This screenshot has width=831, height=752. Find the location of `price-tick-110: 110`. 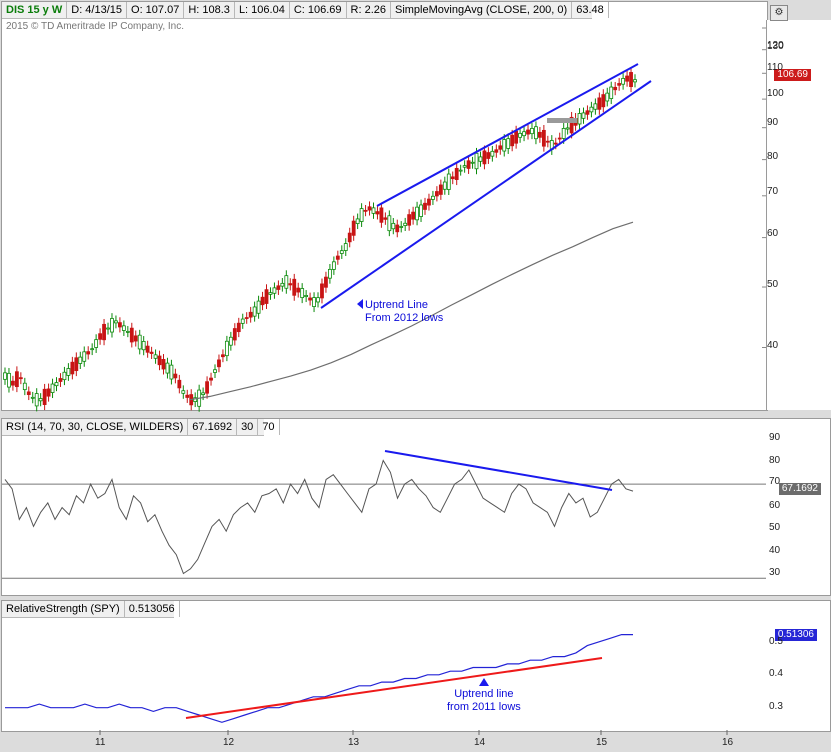

price-tick-110: 110 is located at coordinates (775, 67).